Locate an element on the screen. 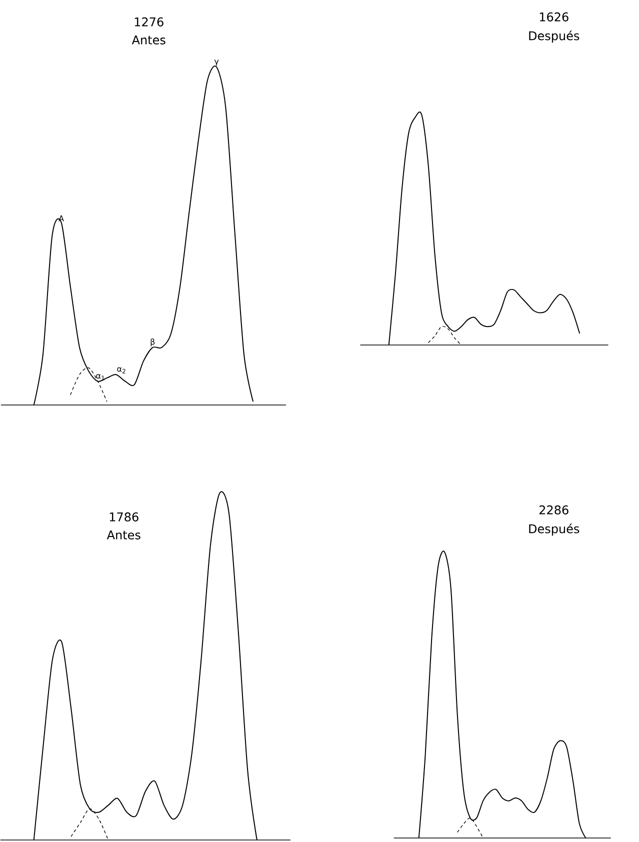 Image resolution: width=639 pixels, height=842 pixels. text: 1786 is located at coordinates (124, 517).